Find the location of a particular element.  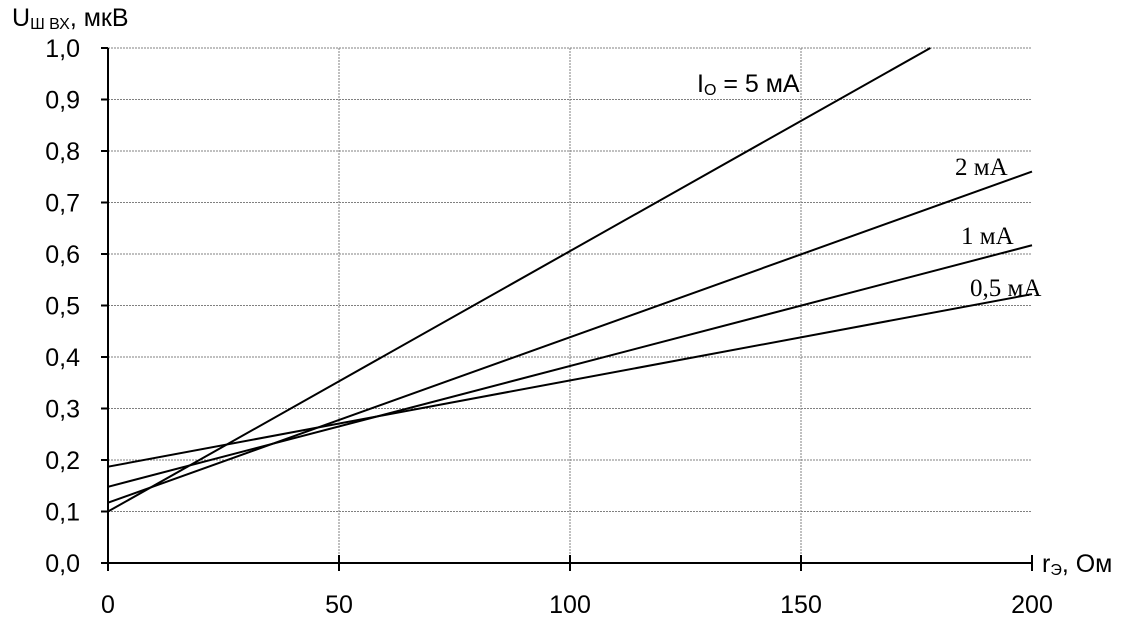

x-tick-label: 50 is located at coordinates (339, 605).